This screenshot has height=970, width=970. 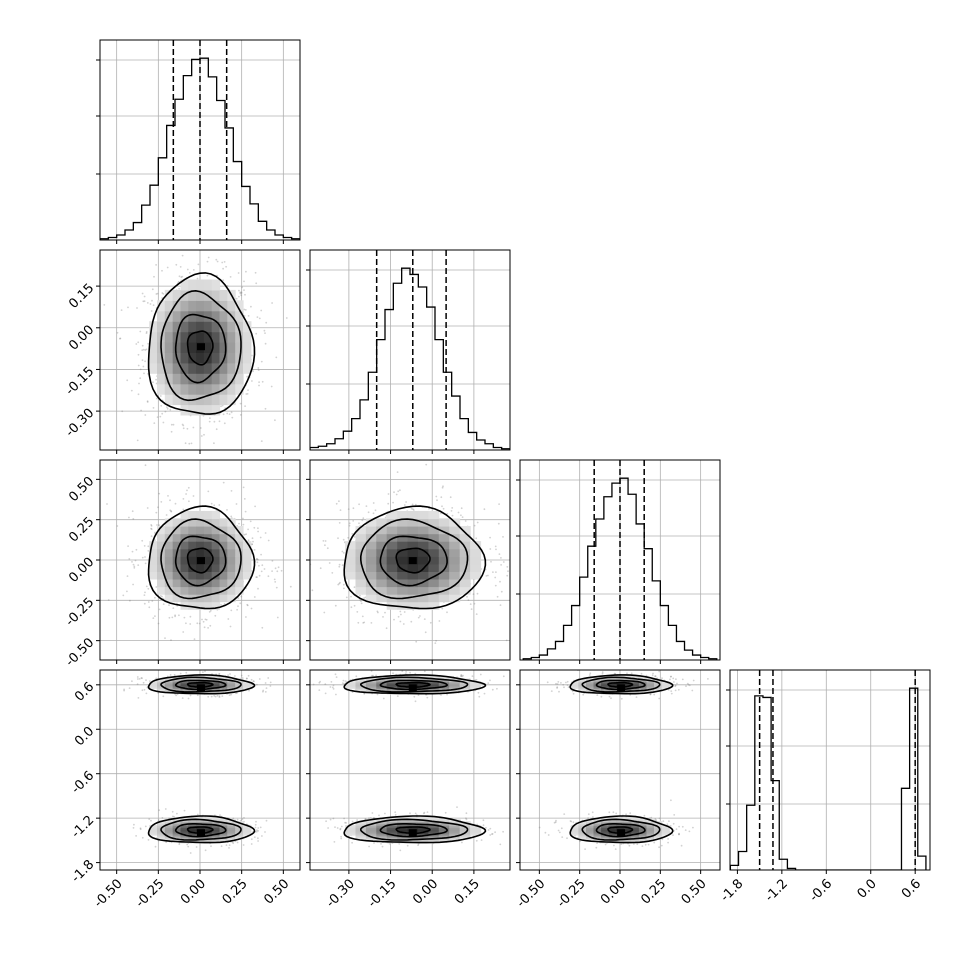 I want to click on density-peak, so click(x=201, y=347).